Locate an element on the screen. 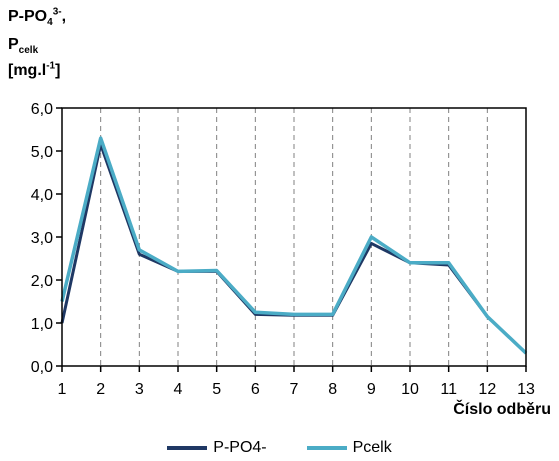 This screenshot has height=461, width=559. x-tick-label-12: 12 is located at coordinates (487, 389).